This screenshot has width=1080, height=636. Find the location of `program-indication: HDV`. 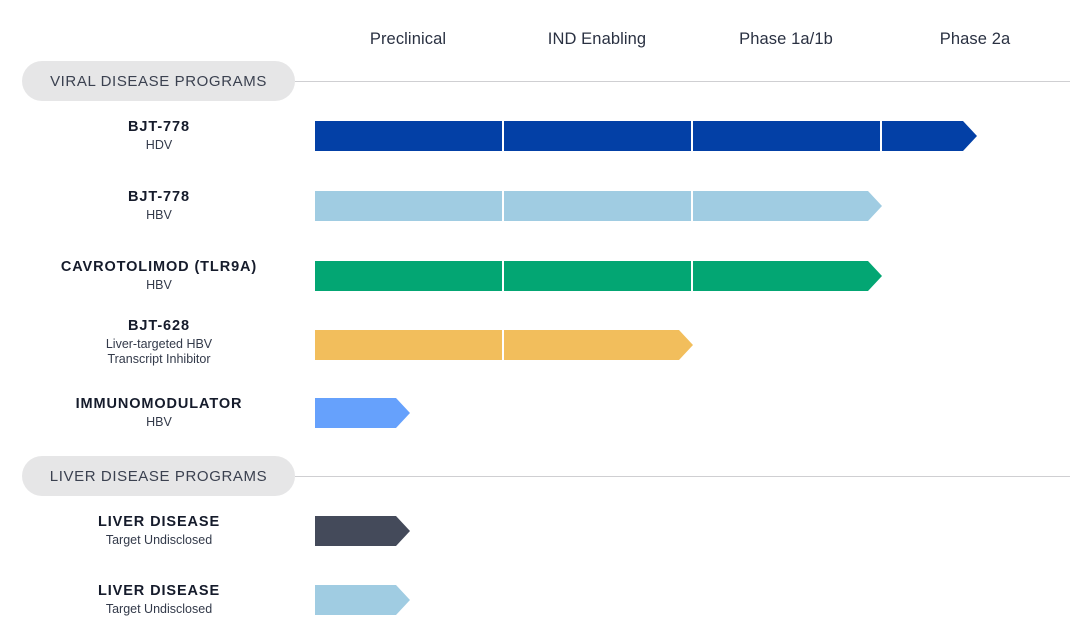

program-indication: HDV is located at coordinates (159, 145).